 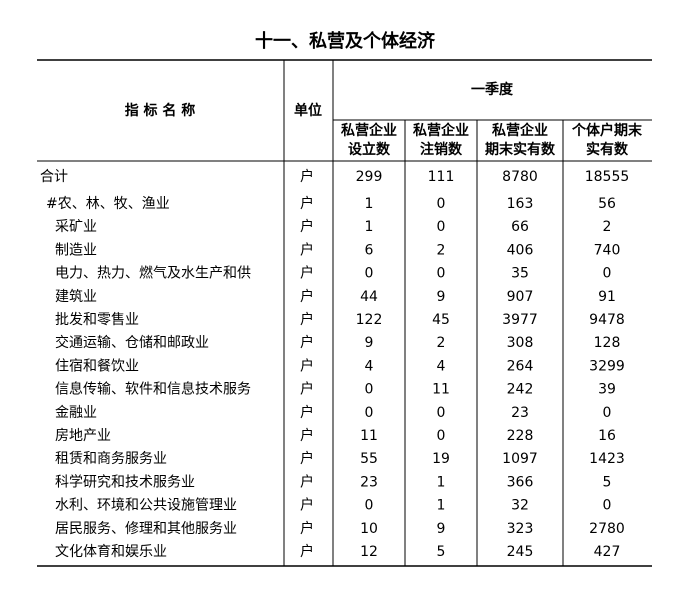 What do you see at coordinates (76, 297) in the screenshot?
I see `row-name: 建筑业` at bounding box center [76, 297].